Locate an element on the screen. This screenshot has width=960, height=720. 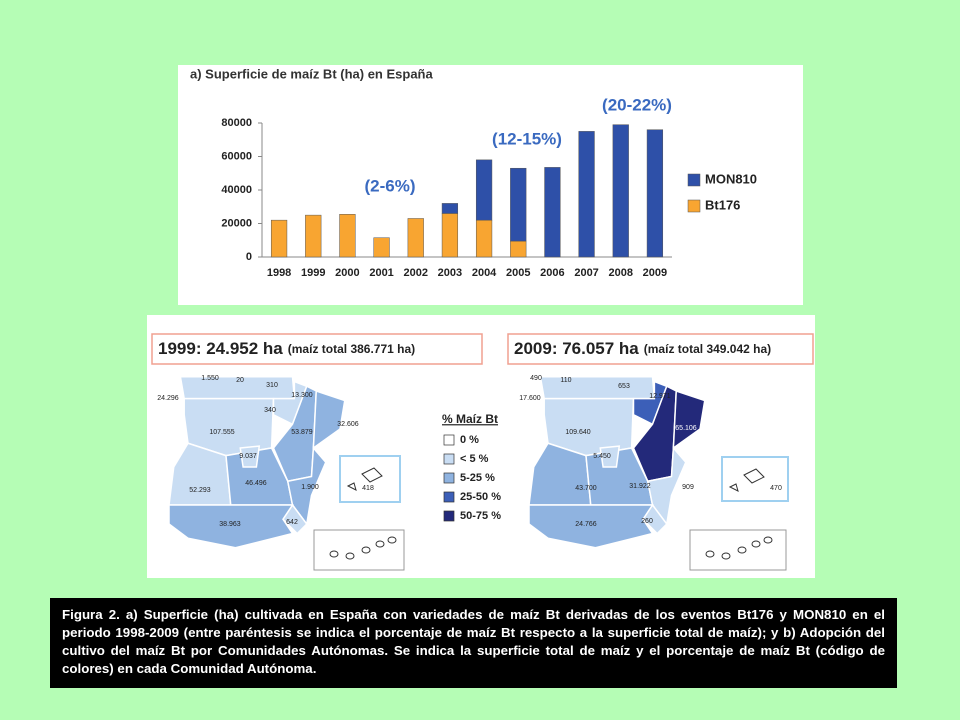
y-tick-label: 0 is located at coordinates (249, 257).